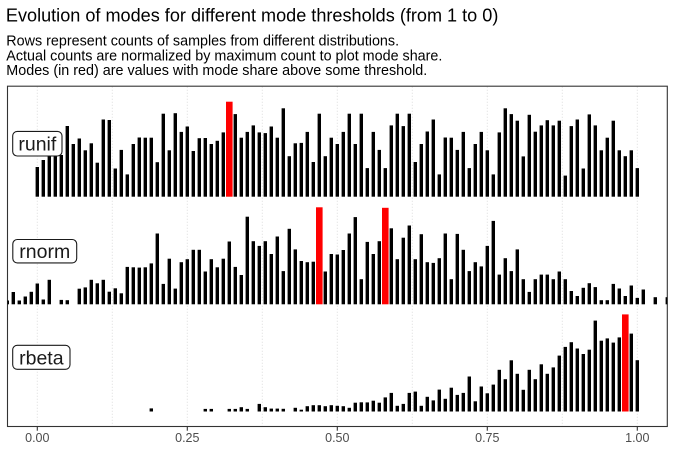  I want to click on svg-text: runif, so click(37, 145).